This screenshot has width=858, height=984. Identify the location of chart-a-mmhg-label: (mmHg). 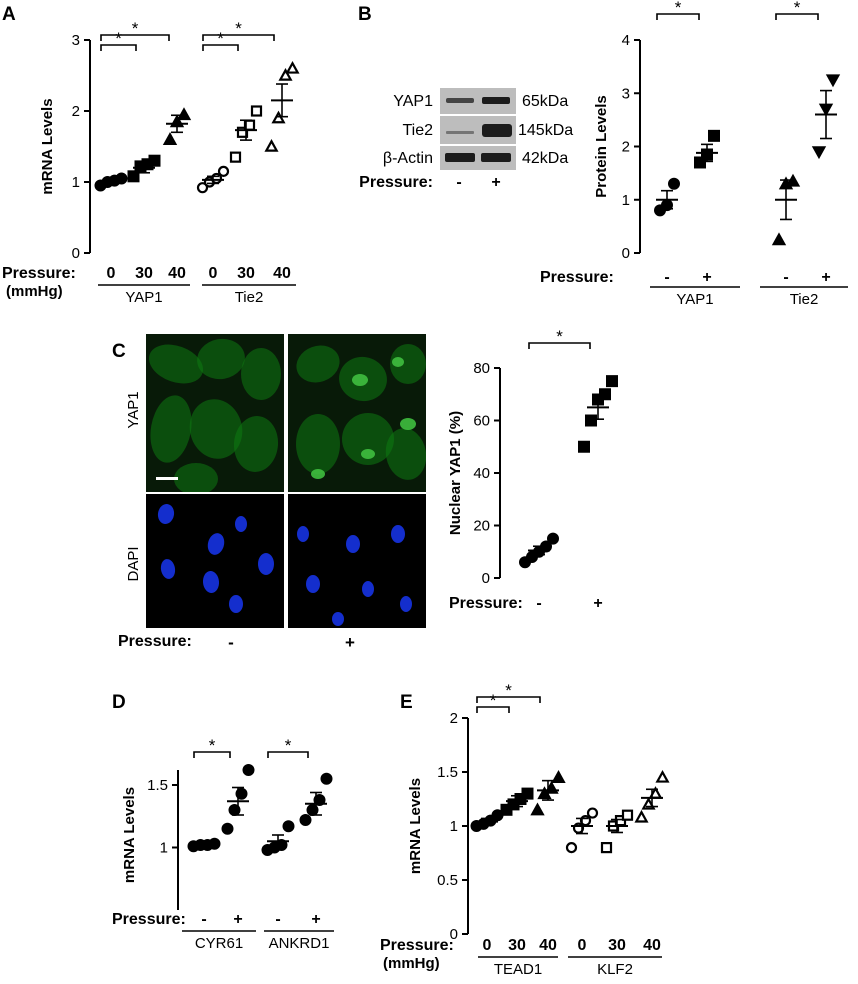
(34, 291).